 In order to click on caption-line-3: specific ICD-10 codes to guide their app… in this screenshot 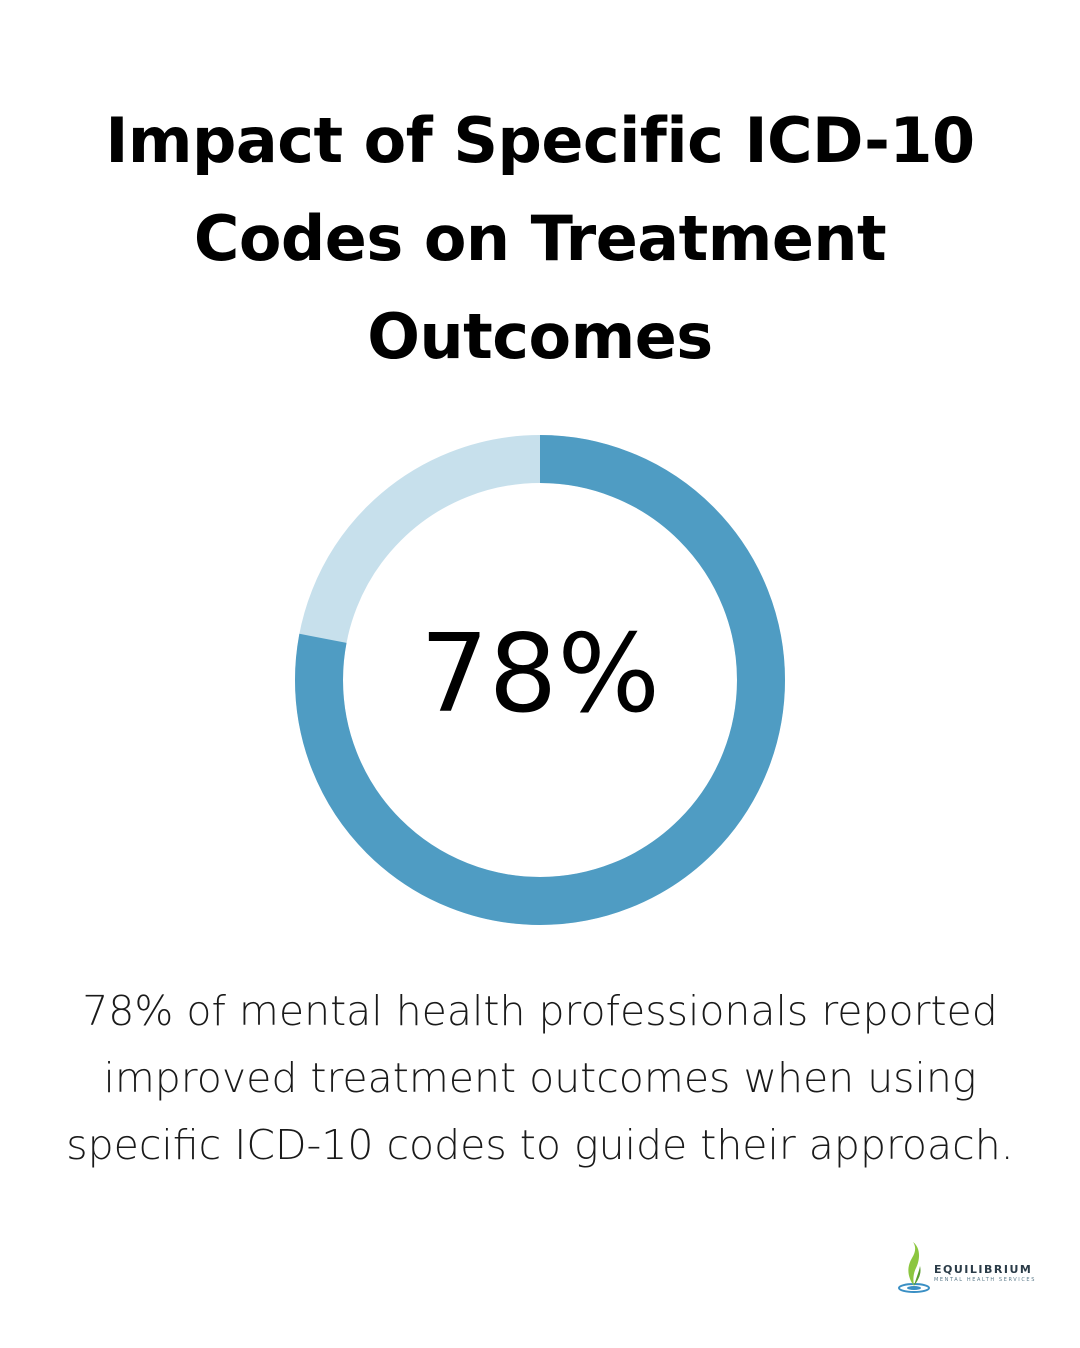, I will do `click(540, 1145)`.